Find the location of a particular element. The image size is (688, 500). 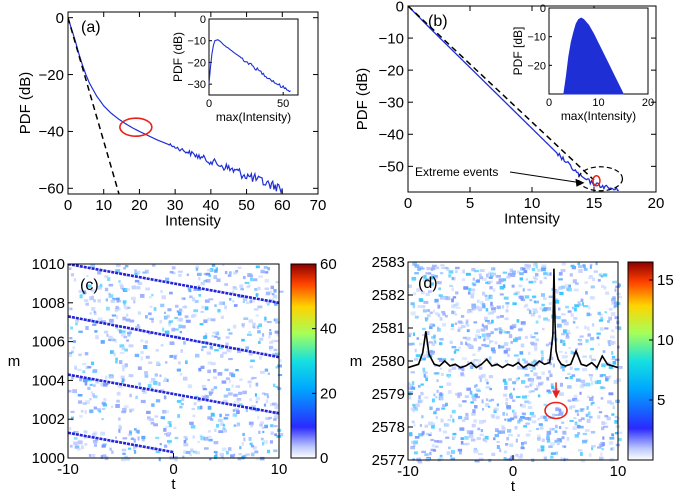

panel-d-arrowhead is located at coordinates (556, 394).